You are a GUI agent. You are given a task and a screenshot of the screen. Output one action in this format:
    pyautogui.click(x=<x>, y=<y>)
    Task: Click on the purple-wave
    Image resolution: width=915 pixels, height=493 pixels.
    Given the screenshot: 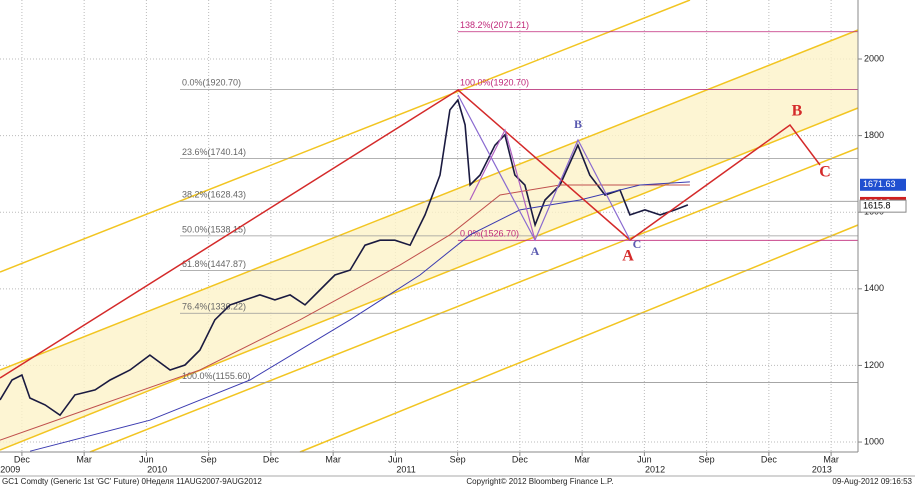 What is the action you would take?
    pyautogui.click(x=502, y=184)
    